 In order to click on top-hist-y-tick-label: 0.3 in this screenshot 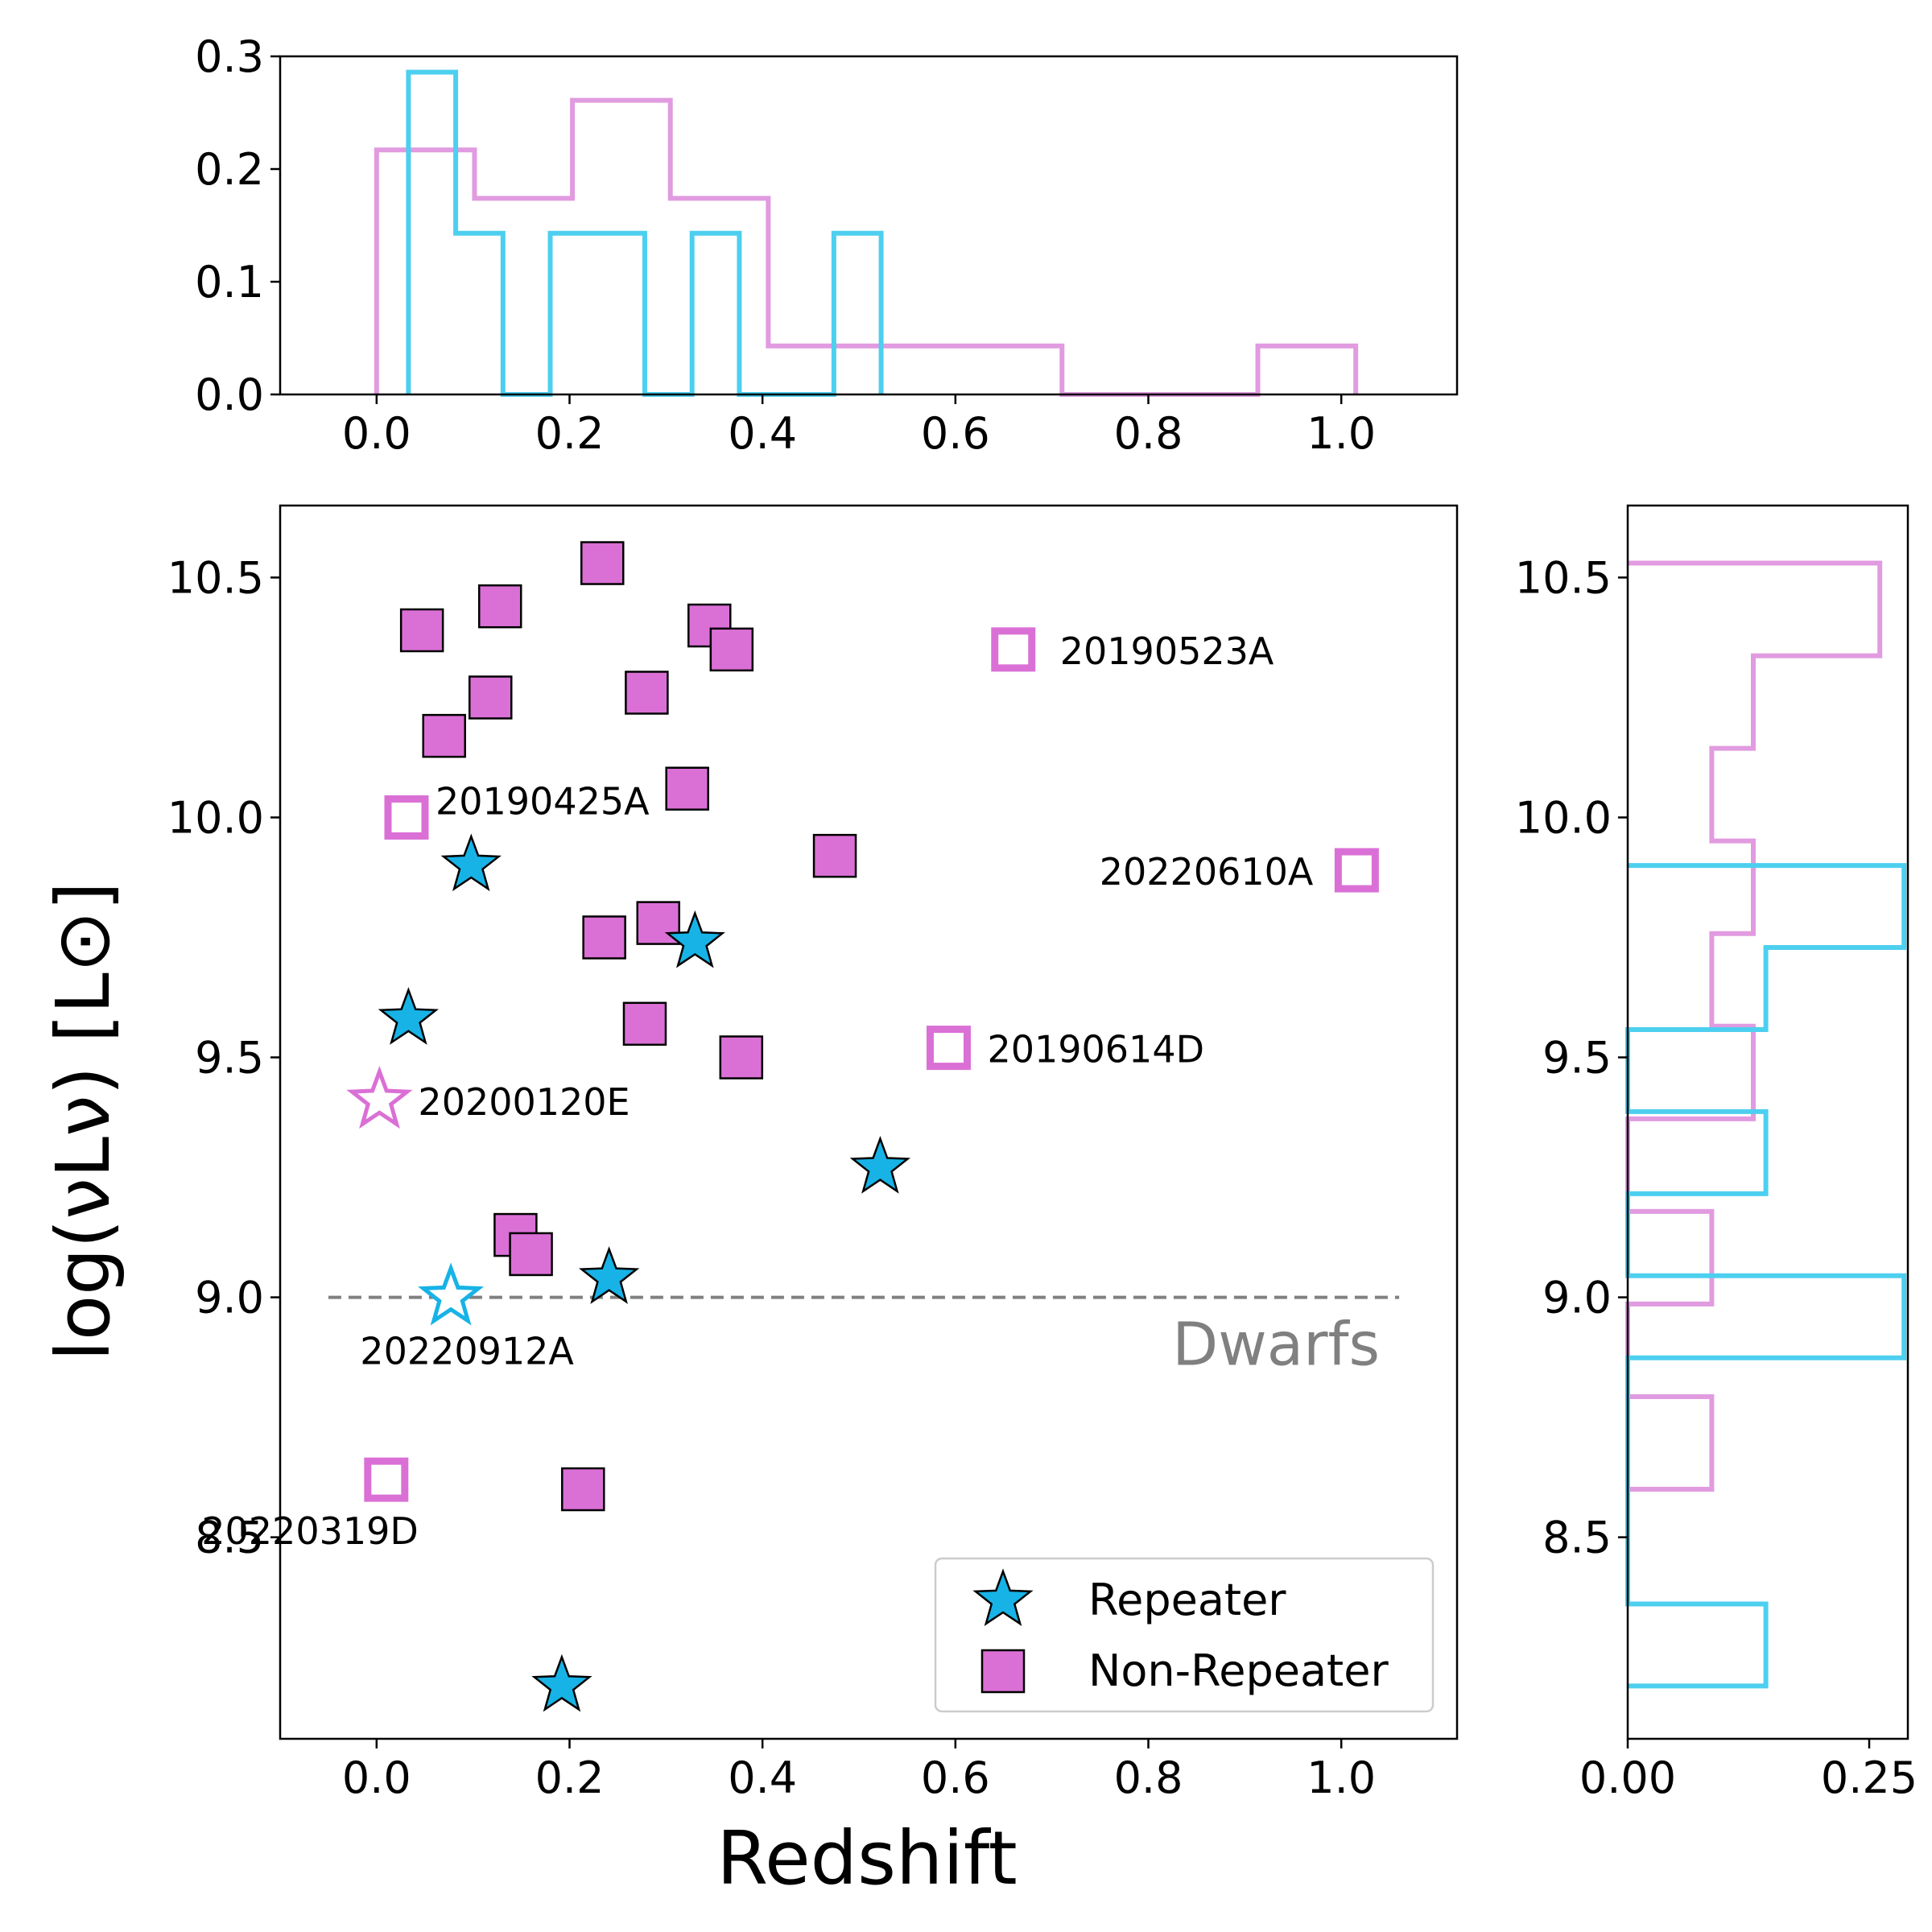, I will do `click(229, 56)`.